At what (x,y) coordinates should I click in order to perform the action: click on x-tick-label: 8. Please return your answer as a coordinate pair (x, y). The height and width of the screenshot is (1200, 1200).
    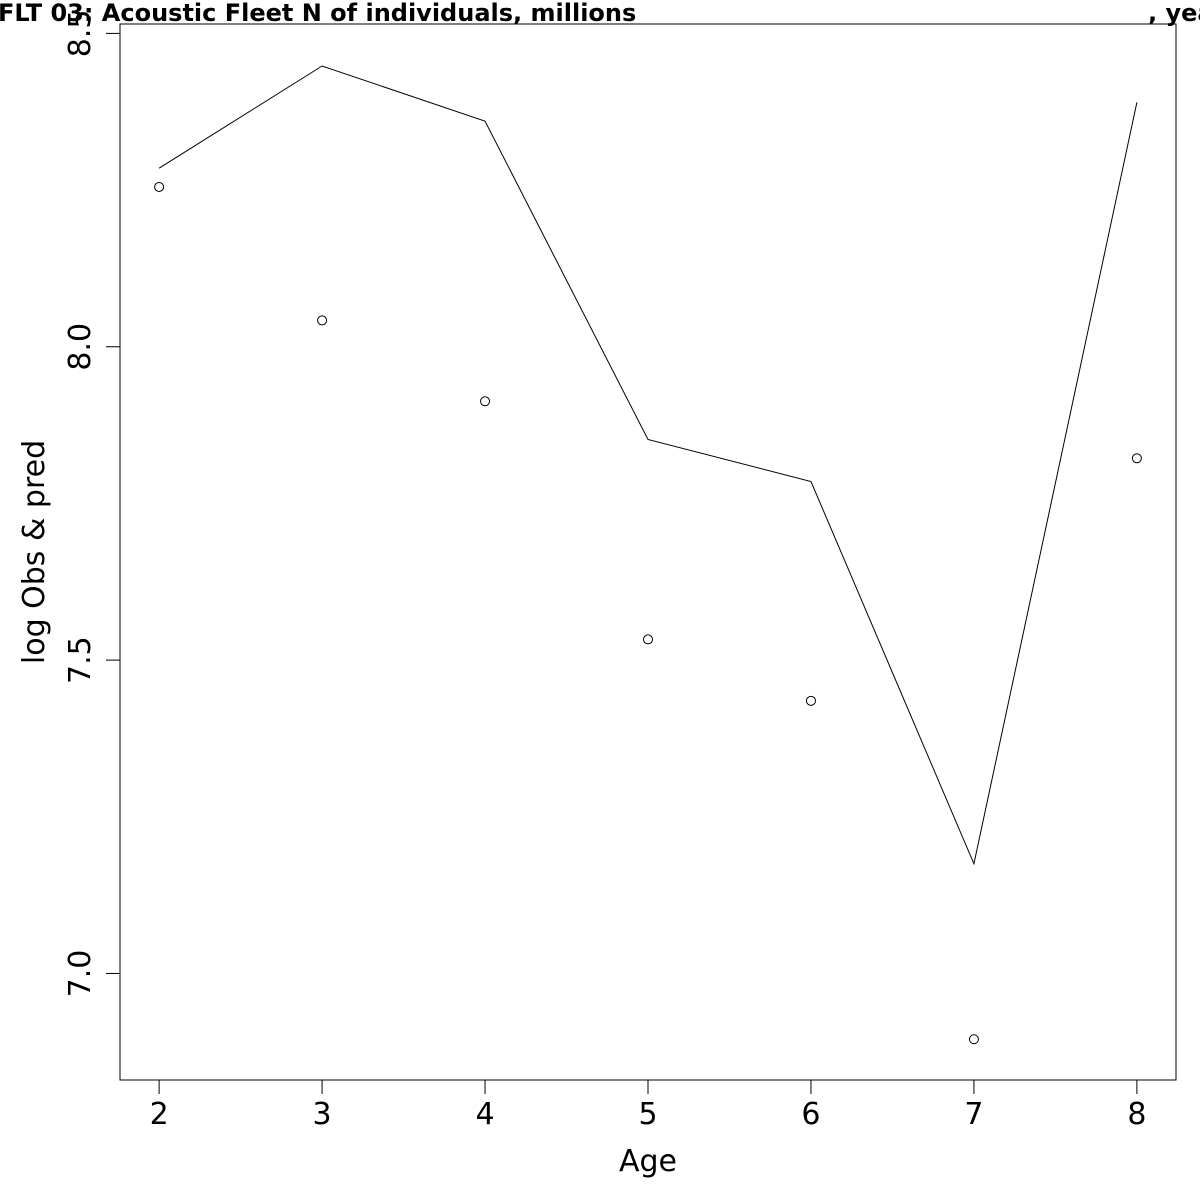
    Looking at the image, I should click on (1136, 1114).